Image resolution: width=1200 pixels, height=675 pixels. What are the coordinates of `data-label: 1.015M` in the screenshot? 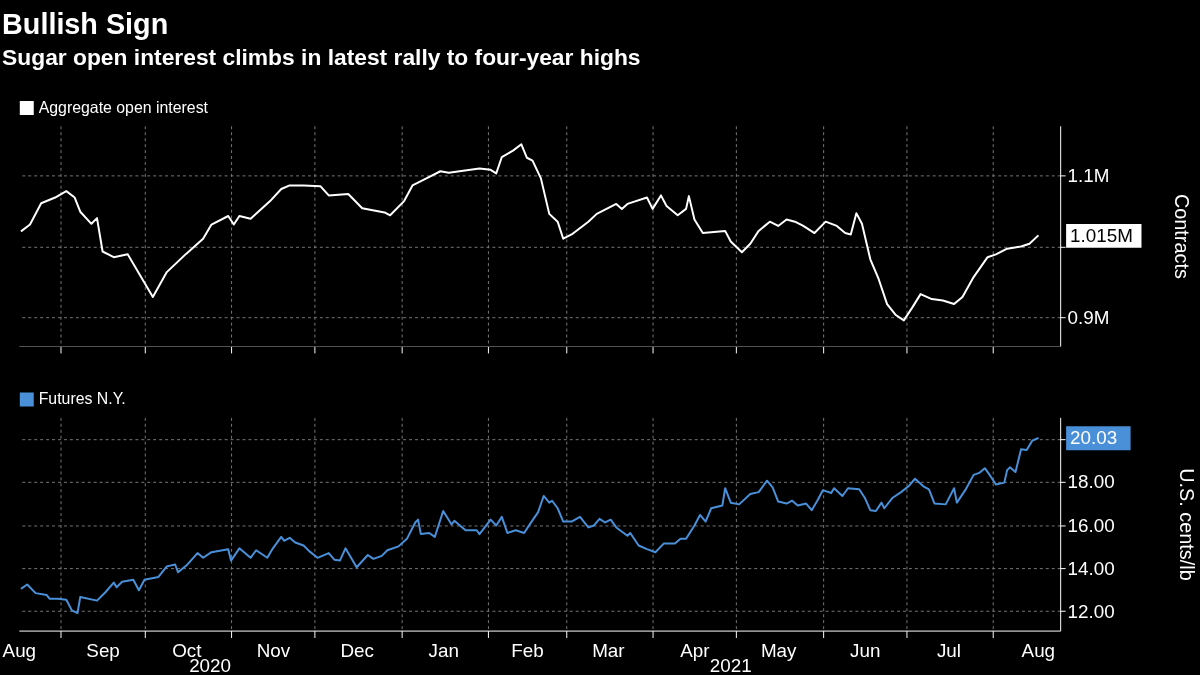 It's located at (1101, 235).